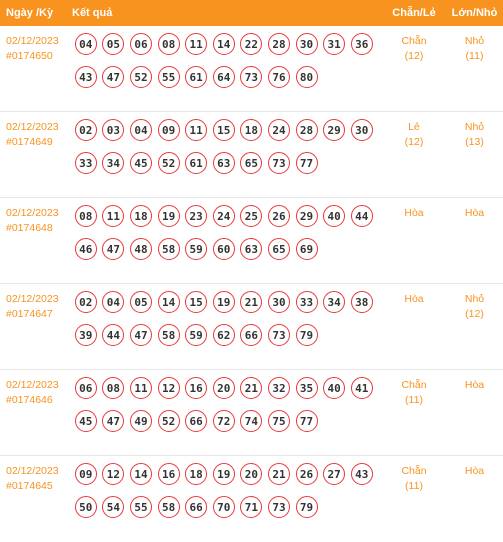 The height and width of the screenshot is (542, 503). Describe the element at coordinates (196, 388) in the screenshot. I see `result-ball: 16` at that location.